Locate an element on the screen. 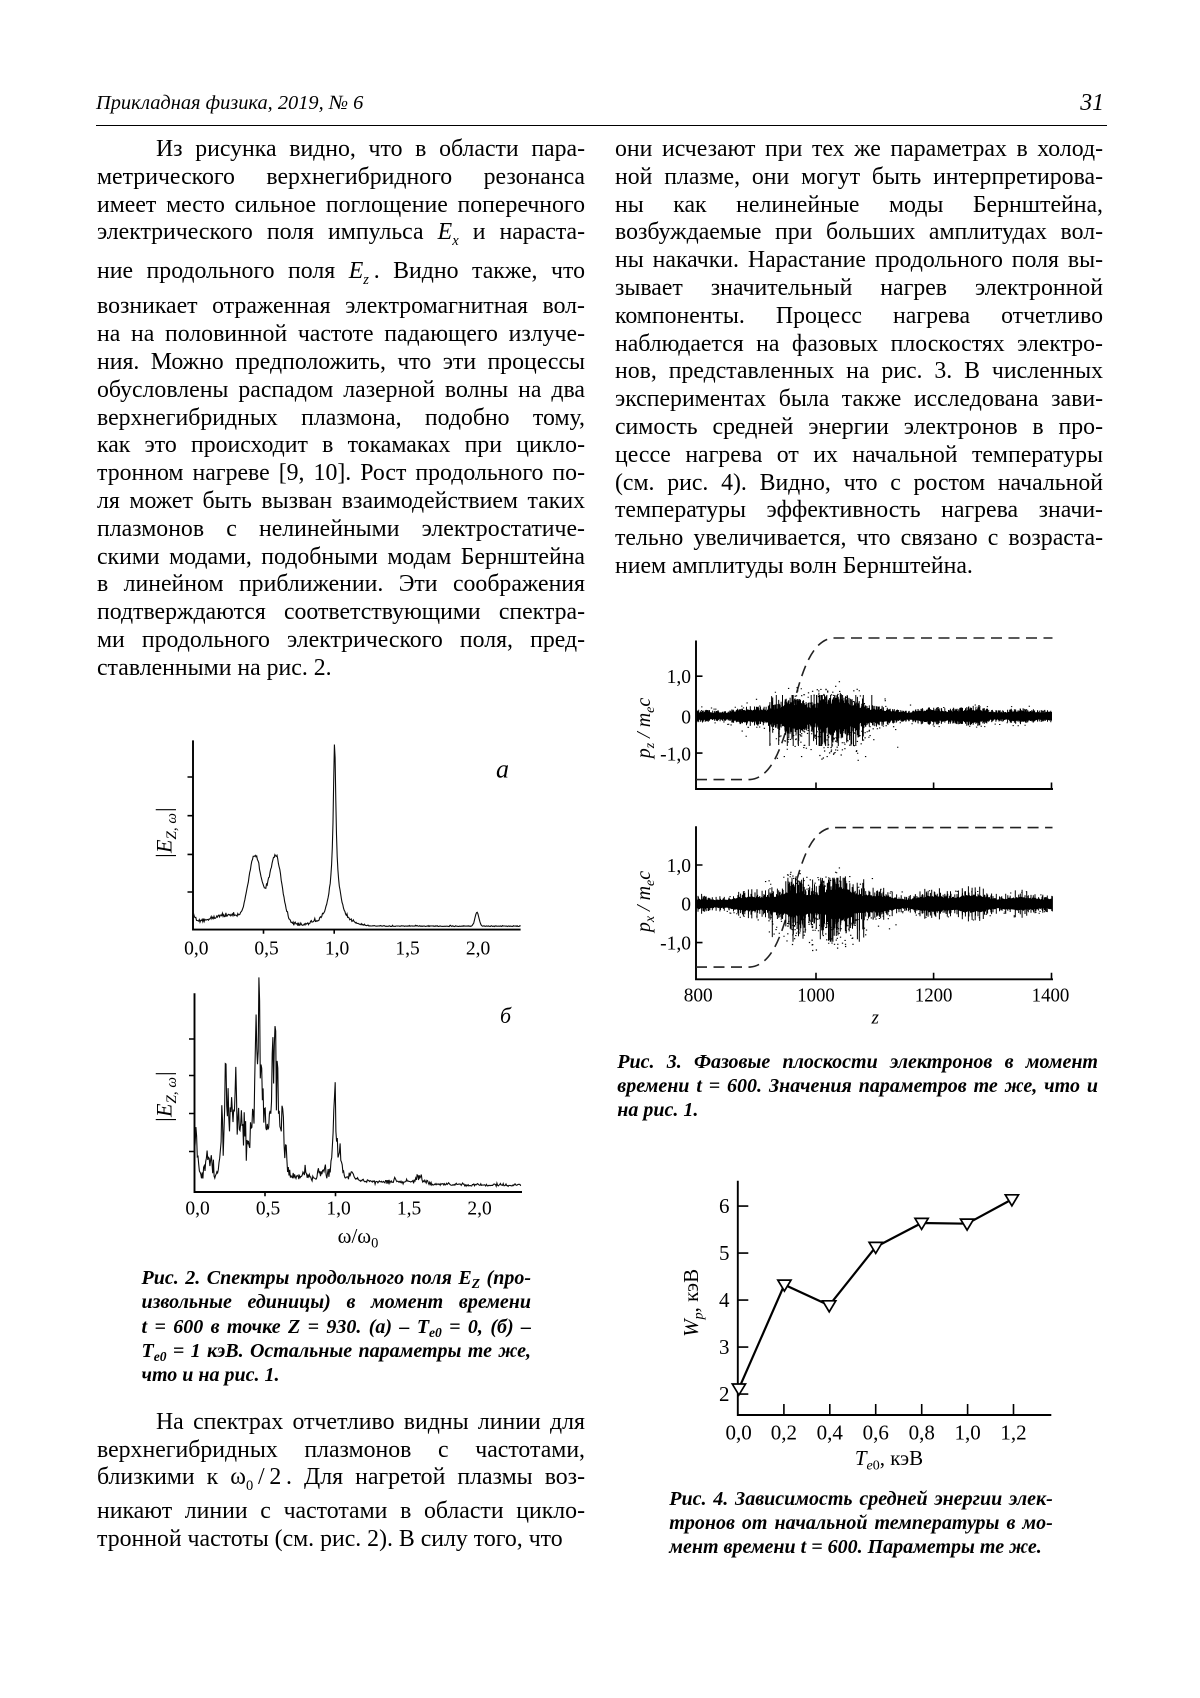  svg-text: 800 is located at coordinates (698, 996).